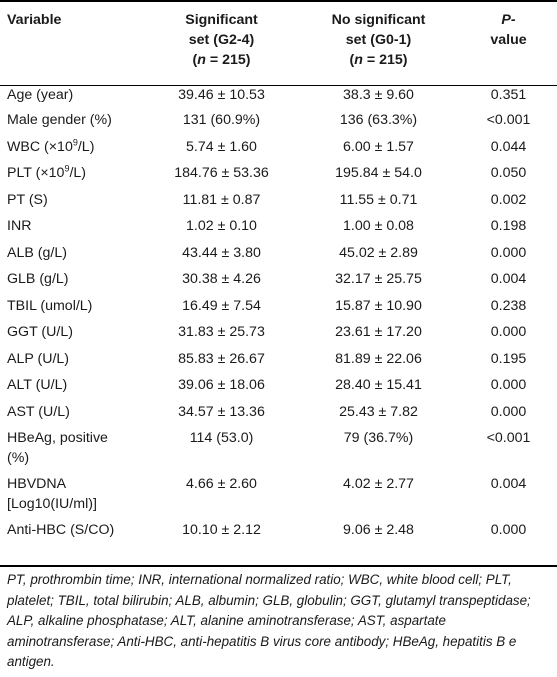 This screenshot has height=677, width=557. I want to click on header-variable: Variable, so click(34, 20).